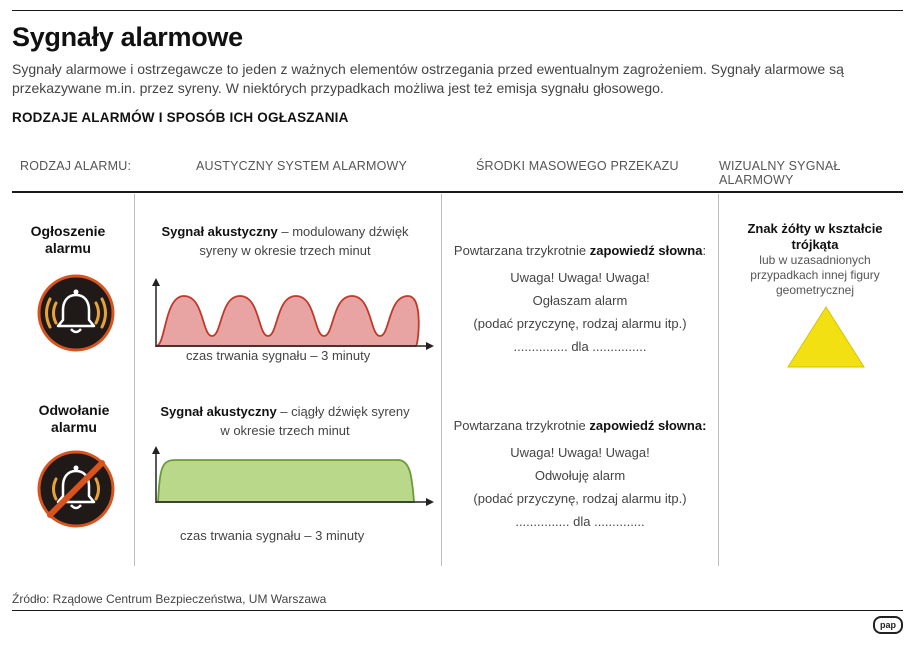 The width and height of the screenshot is (915, 653). What do you see at coordinates (76, 313) in the screenshot?
I see `bell-icon` at bounding box center [76, 313].